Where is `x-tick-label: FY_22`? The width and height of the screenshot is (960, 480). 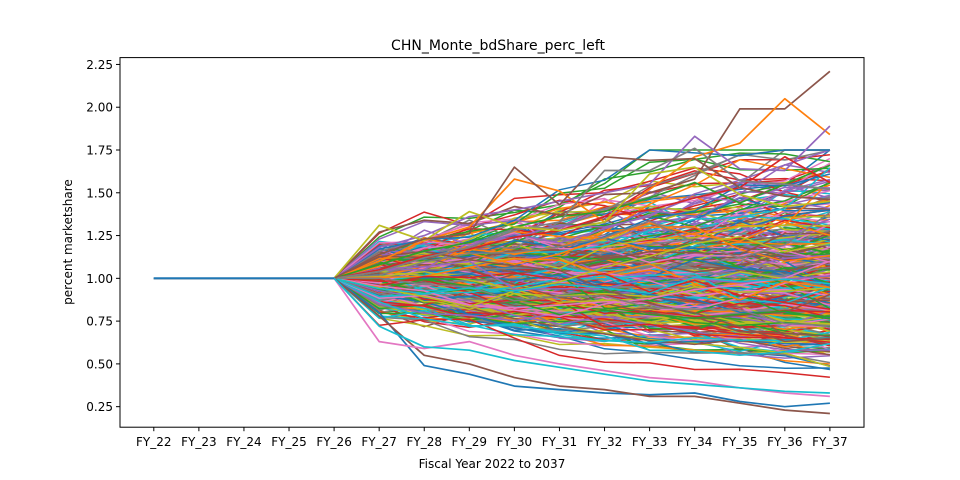 x-tick-label: FY_22 is located at coordinates (154, 442).